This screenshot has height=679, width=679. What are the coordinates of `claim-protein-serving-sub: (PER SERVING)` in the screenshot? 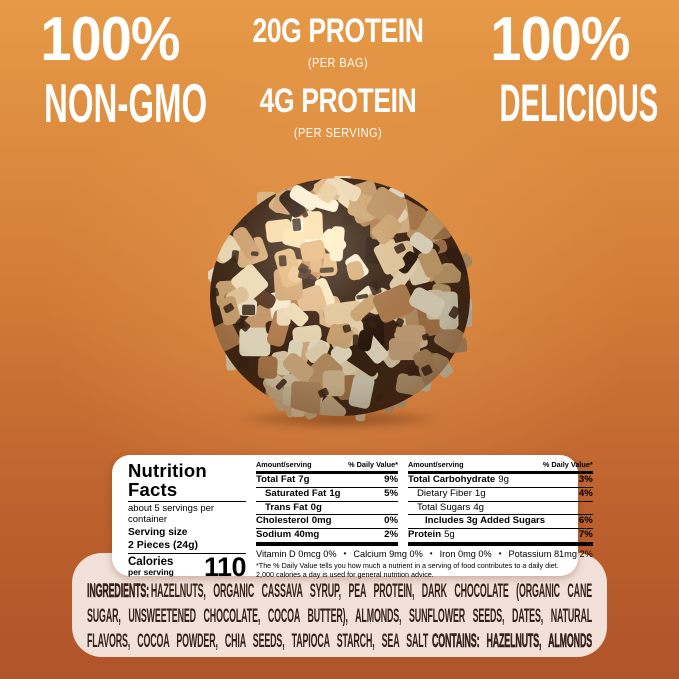 It's located at (338, 132).